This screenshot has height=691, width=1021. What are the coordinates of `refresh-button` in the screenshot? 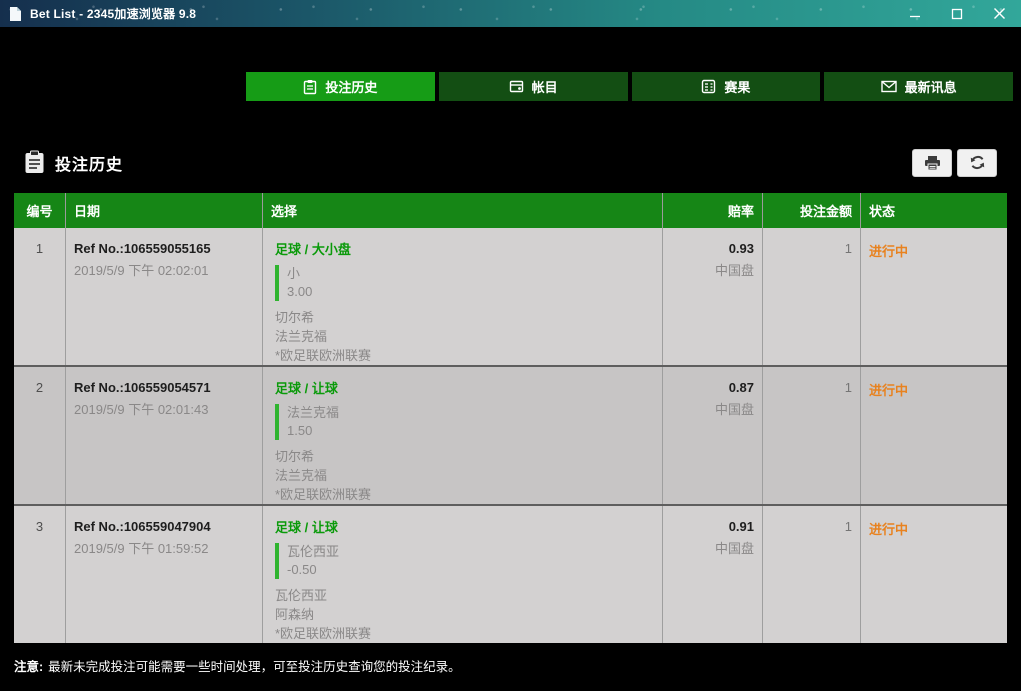 It's located at (977, 162).